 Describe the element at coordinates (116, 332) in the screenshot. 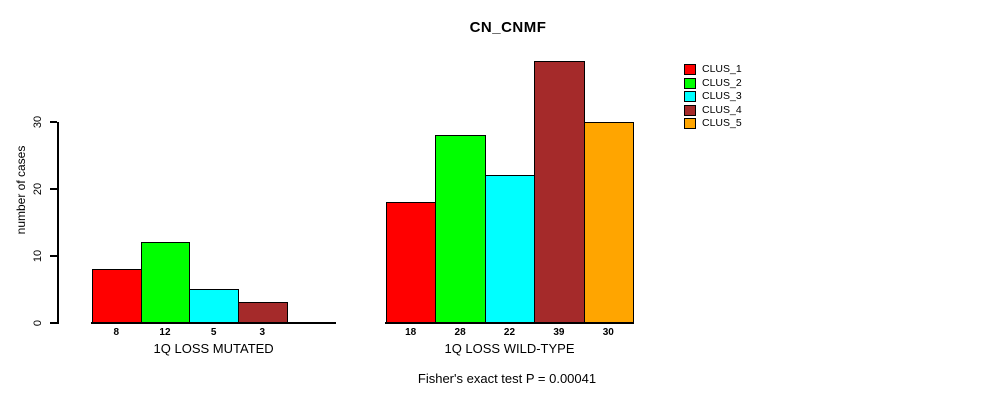

I see `bar-value-label: 8` at that location.